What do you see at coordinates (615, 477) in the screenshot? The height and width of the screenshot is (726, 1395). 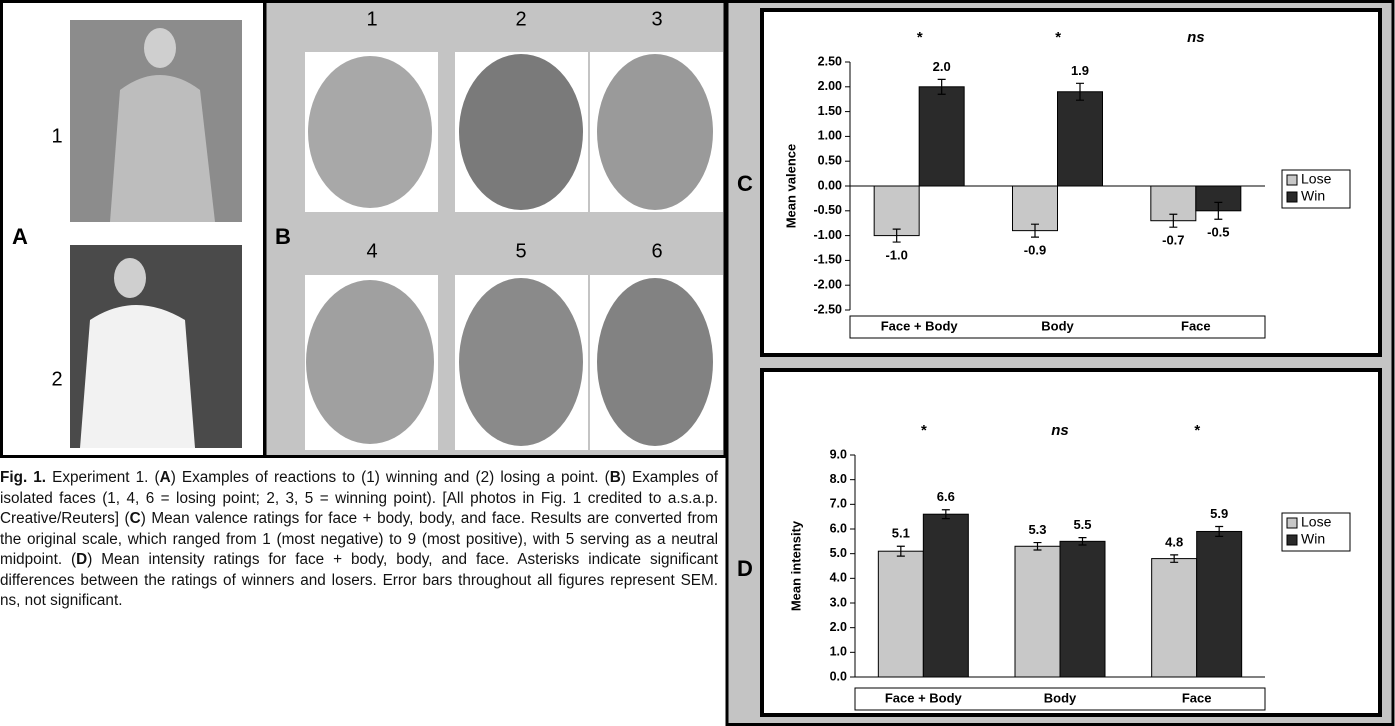 I see `caption-text: B` at bounding box center [615, 477].